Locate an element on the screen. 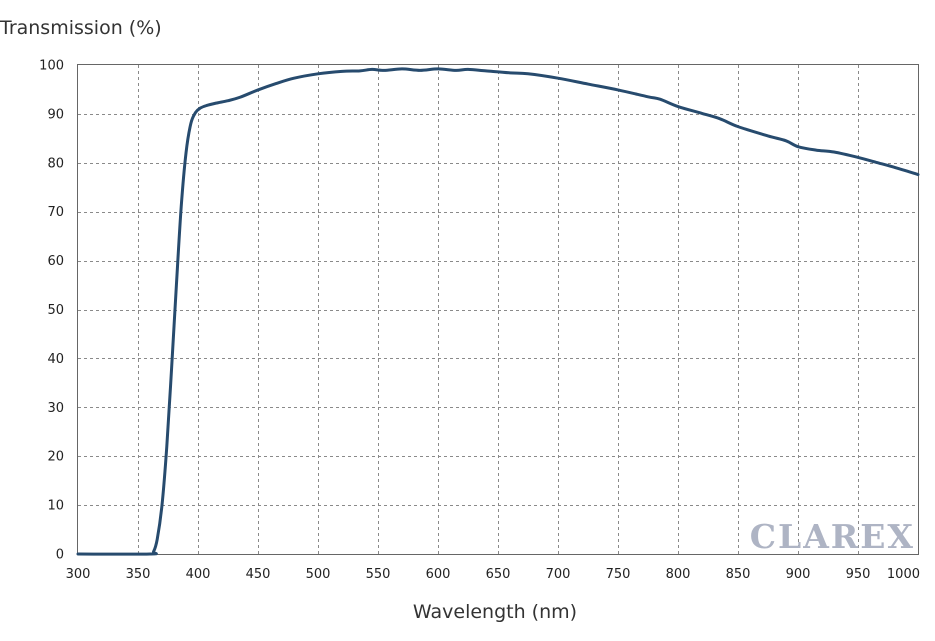 This screenshot has width=935, height=641. y-tick-label: 10 is located at coordinates (55, 506).